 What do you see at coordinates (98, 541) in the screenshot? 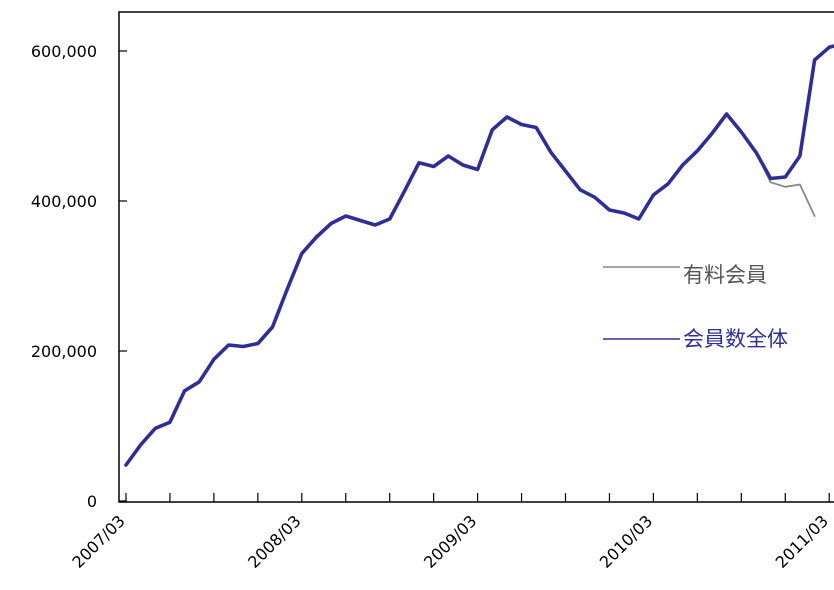
I see `x-tick-label: 2007/03` at bounding box center [98, 541].